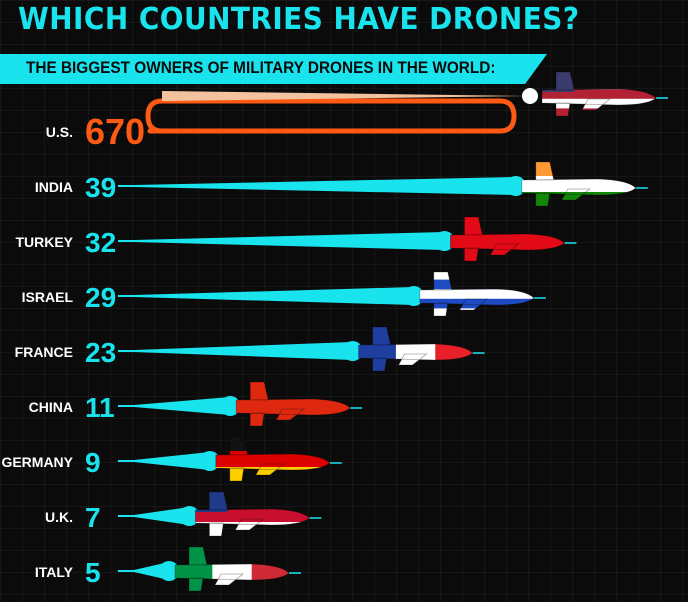 The height and width of the screenshot is (602, 688). I want to click on value-label-turkey: 32, so click(100, 242).